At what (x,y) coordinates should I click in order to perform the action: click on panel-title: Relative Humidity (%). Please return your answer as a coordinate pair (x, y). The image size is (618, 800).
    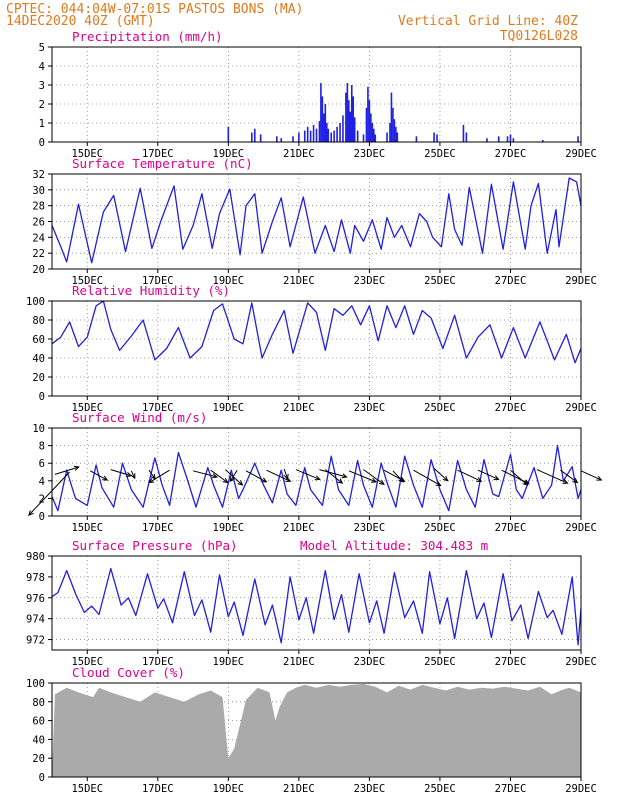
    Looking at the image, I should click on (151, 290).